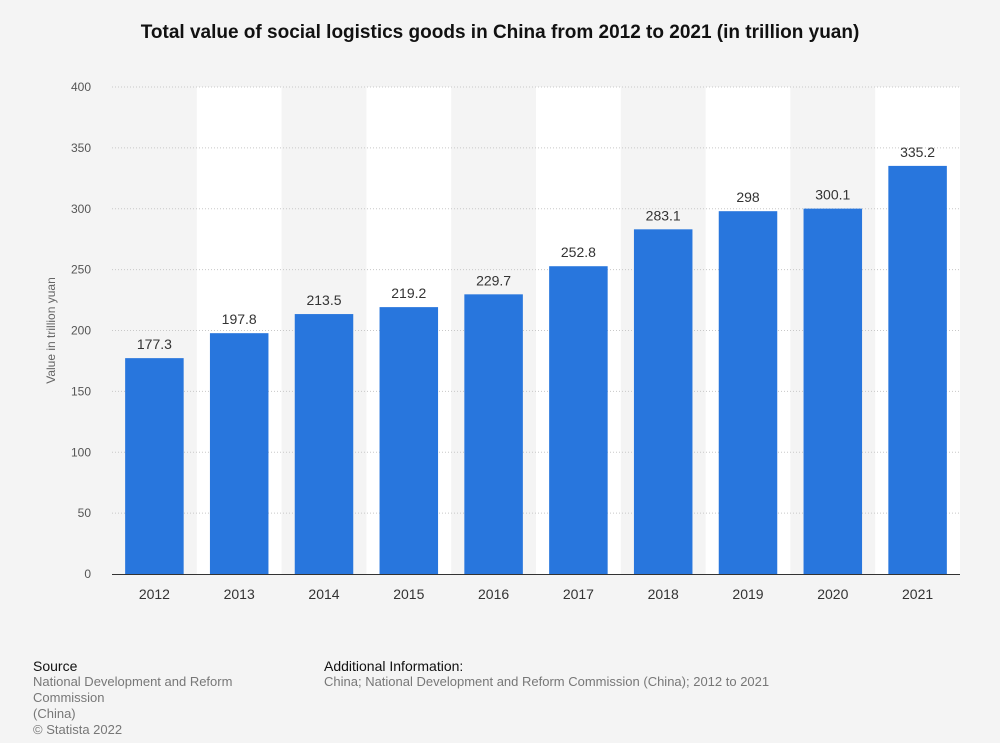 This screenshot has width=1000, height=743. Describe the element at coordinates (81, 270) in the screenshot. I see `y-tick-label: 250` at that location.